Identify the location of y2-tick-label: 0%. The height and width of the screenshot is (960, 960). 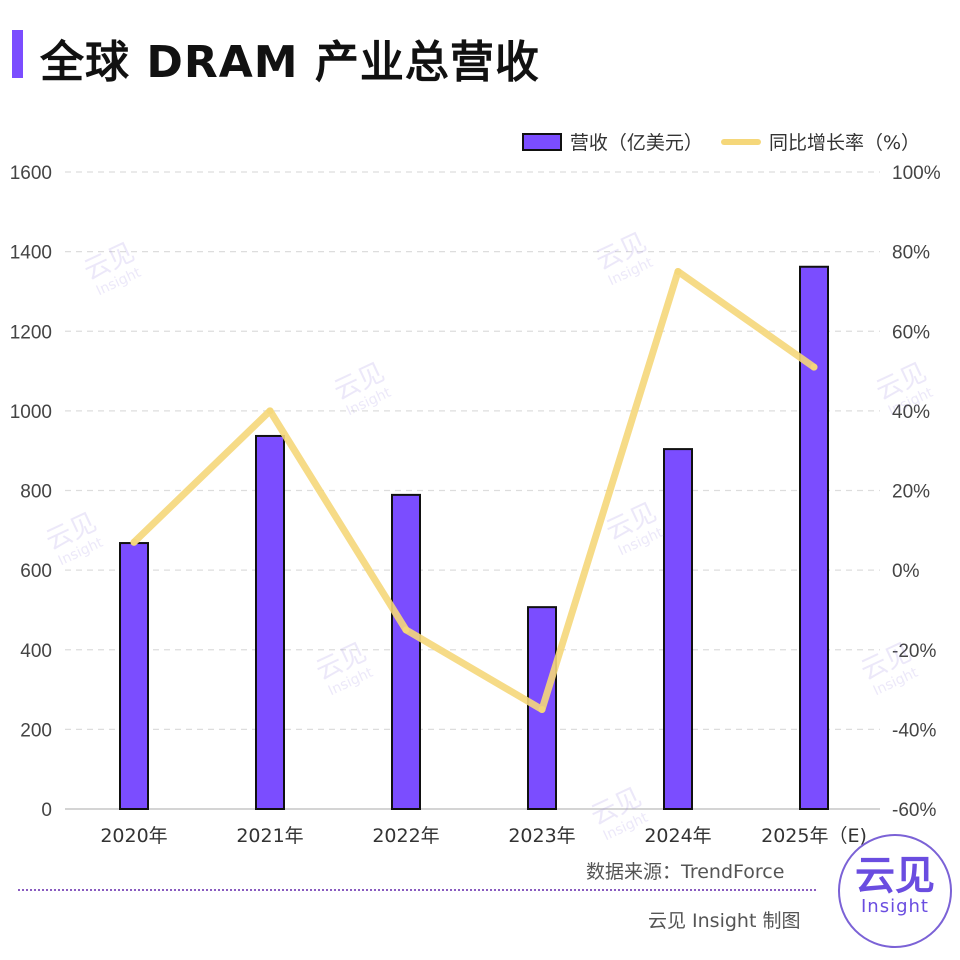
(906, 571).